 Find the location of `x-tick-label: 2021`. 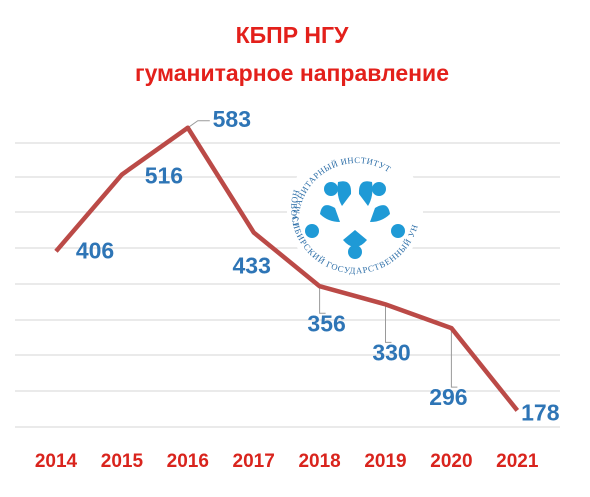

x-tick-label: 2021 is located at coordinates (517, 461).